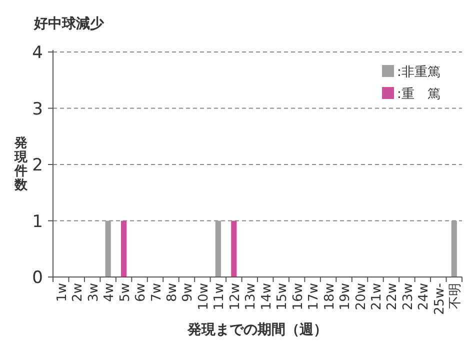 Image resolution: width=475 pixels, height=352 pixels. Describe the element at coordinates (141, 292) in the screenshot. I see `x-tick-label: 6w` at that location.